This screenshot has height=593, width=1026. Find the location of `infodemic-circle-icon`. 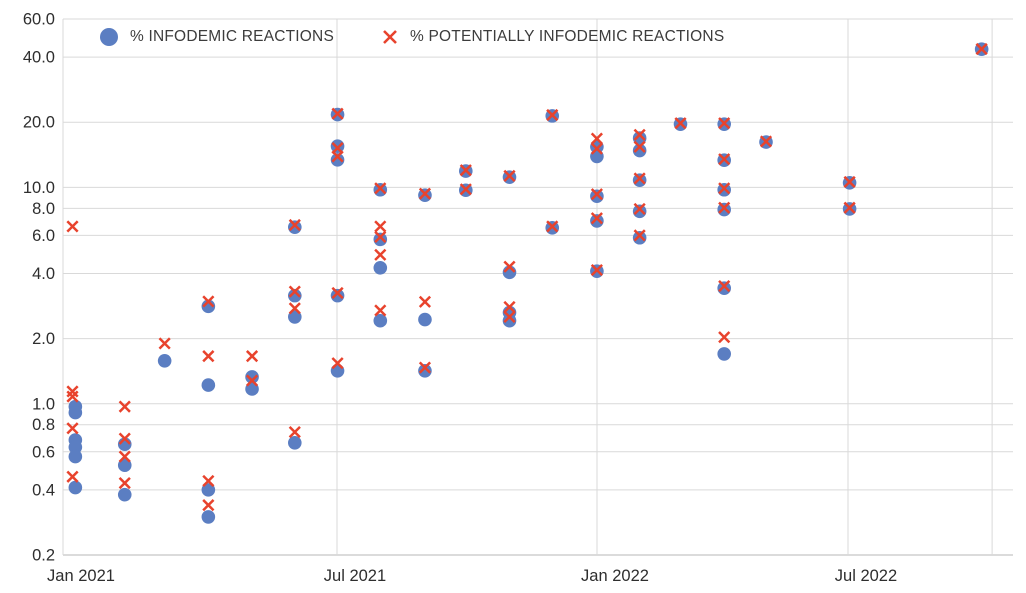

infodemic-circle-icon is located at coordinates (109, 37).